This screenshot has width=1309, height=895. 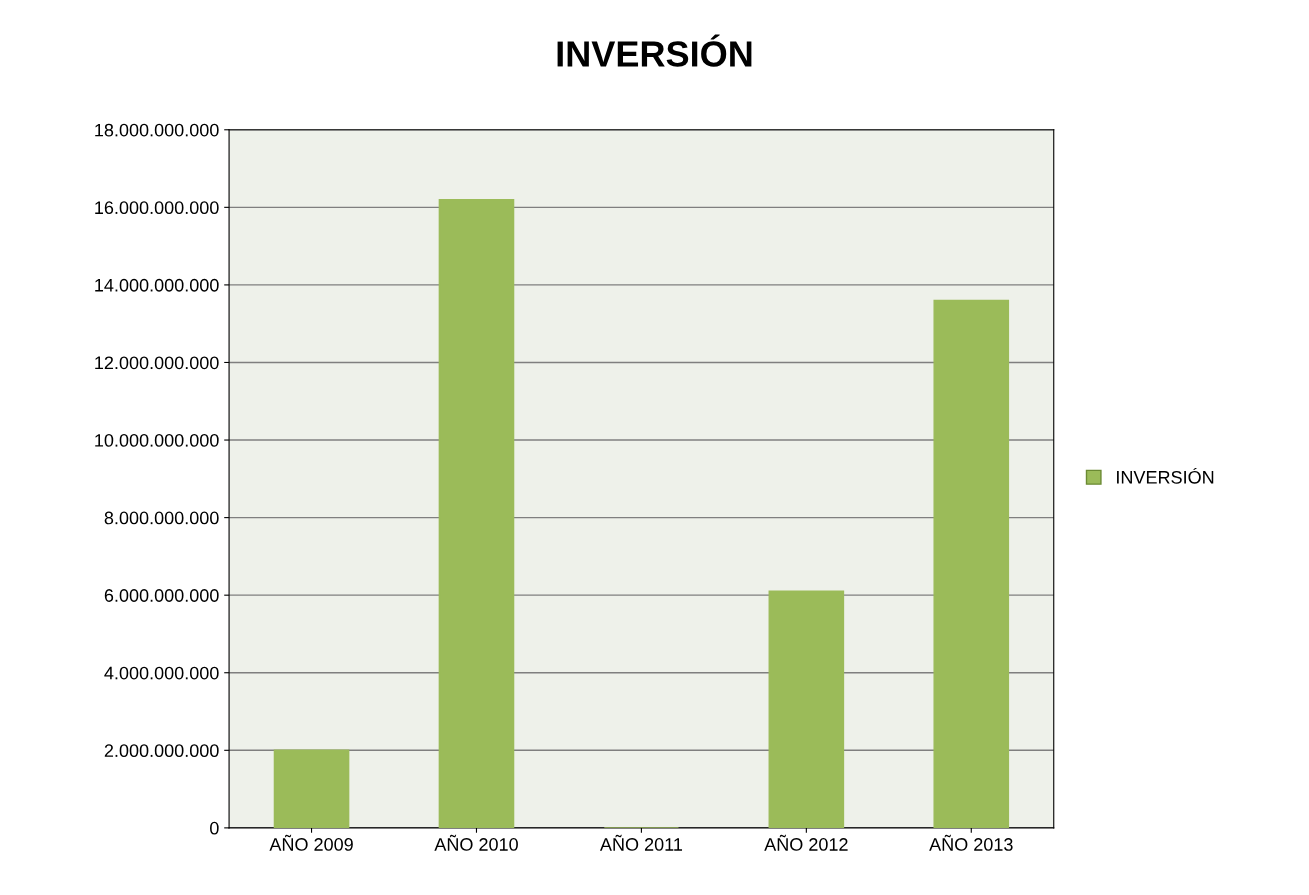 What do you see at coordinates (157, 130) in the screenshot?
I see `y-tick-label: 18.000.000.000` at bounding box center [157, 130].